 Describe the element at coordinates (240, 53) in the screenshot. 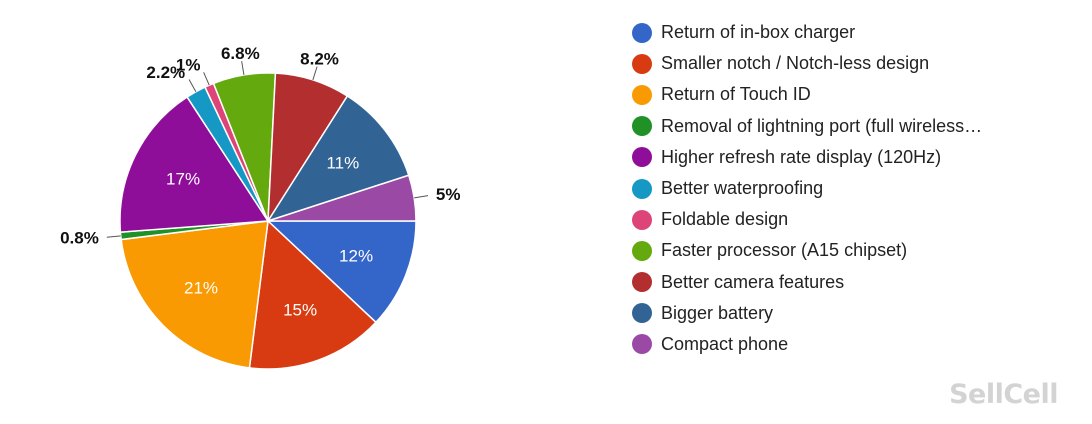

I see `slice-label-7: 6.8%` at that location.